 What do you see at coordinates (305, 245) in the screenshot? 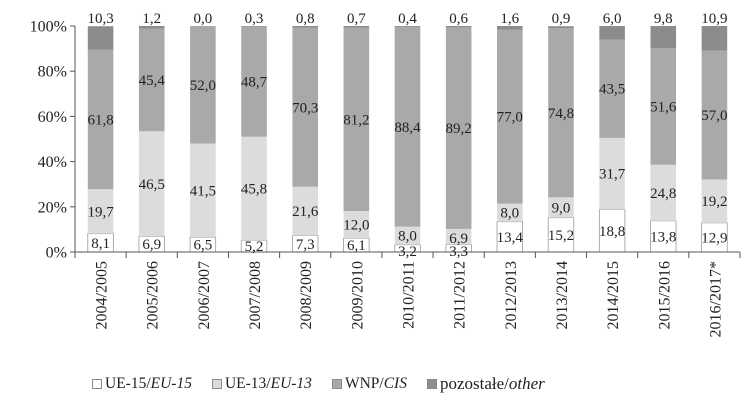
I see `data-label-1-5: 7,3` at bounding box center [305, 245].